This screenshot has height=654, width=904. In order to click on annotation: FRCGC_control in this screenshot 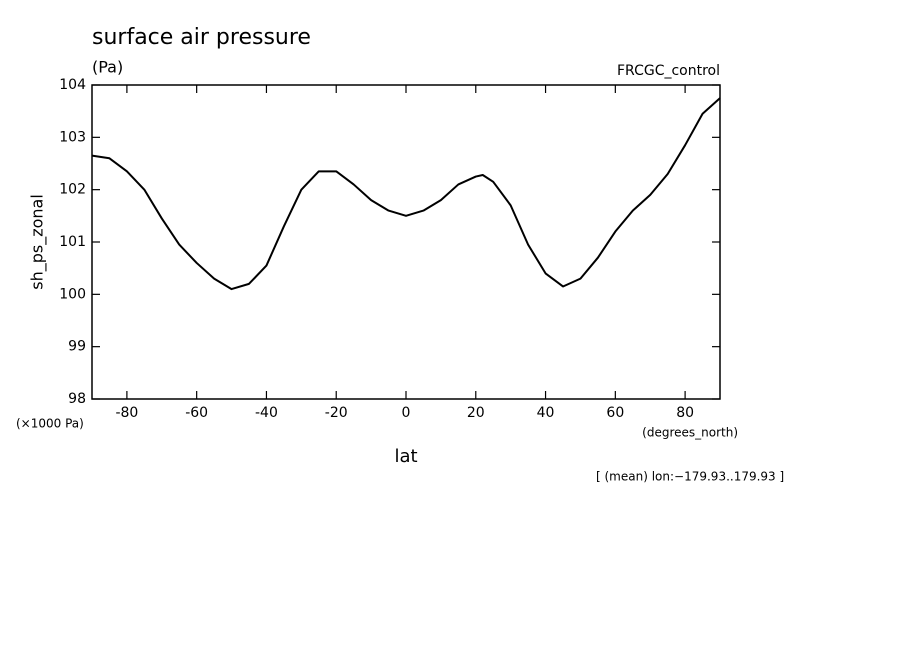, I will do `click(668, 71)`.